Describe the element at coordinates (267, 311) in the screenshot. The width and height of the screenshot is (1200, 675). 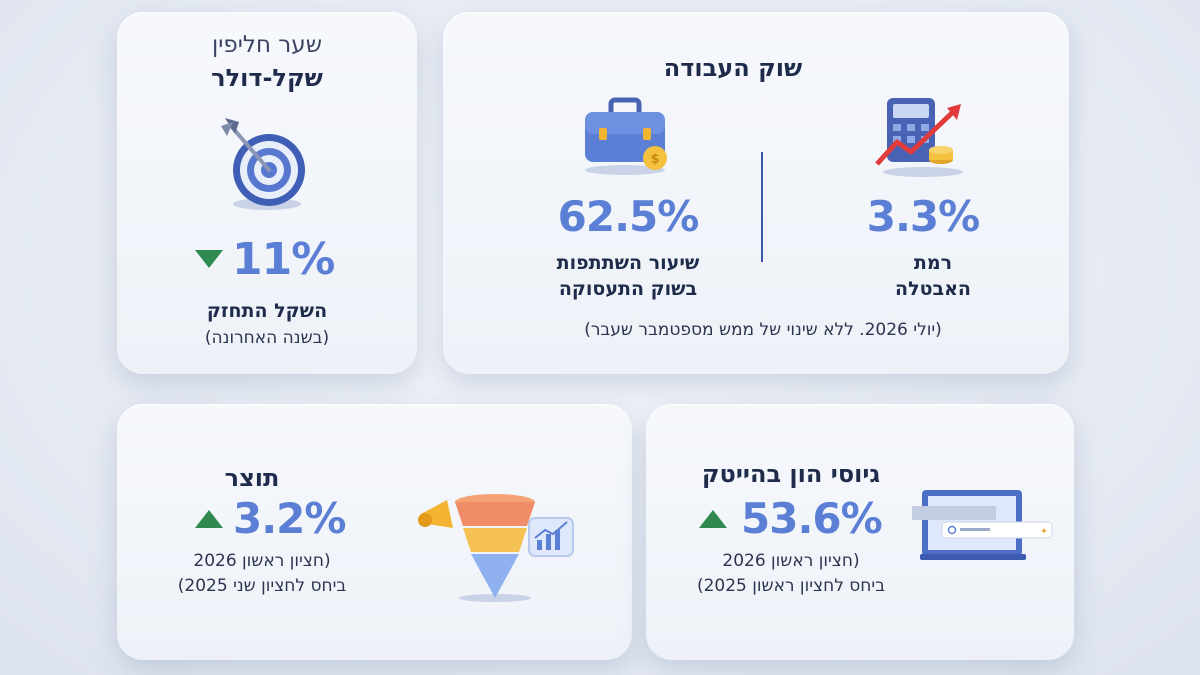
I see `exchange-label: השקל התחזק` at that location.